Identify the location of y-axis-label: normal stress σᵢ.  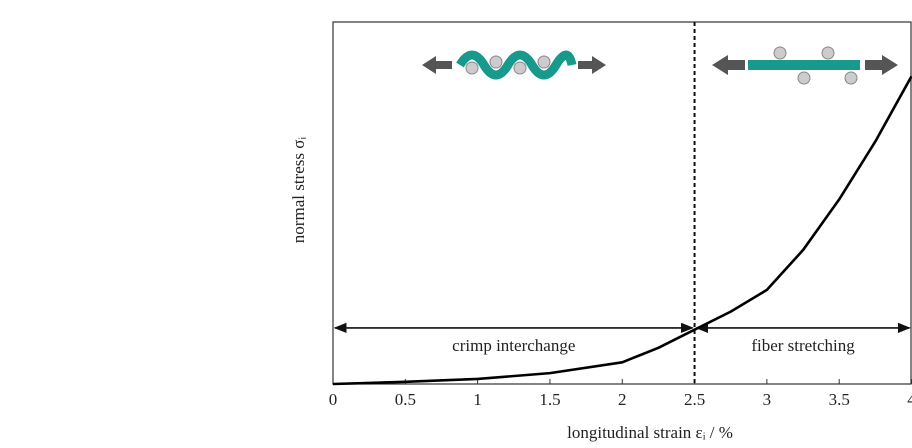
(298, 190).